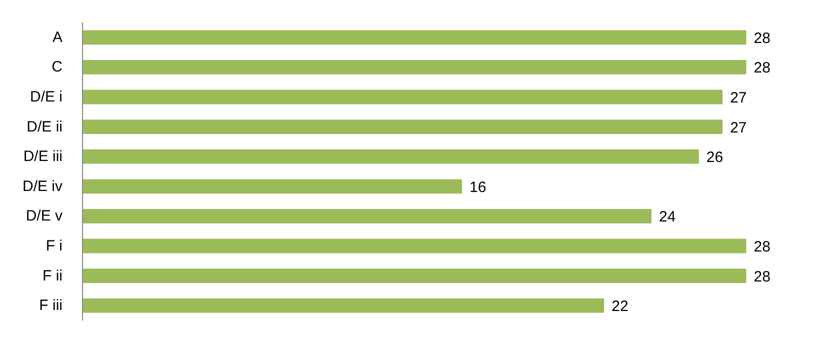 The height and width of the screenshot is (342, 815). I want to click on y-tick-label: D/E ii, so click(44, 127).